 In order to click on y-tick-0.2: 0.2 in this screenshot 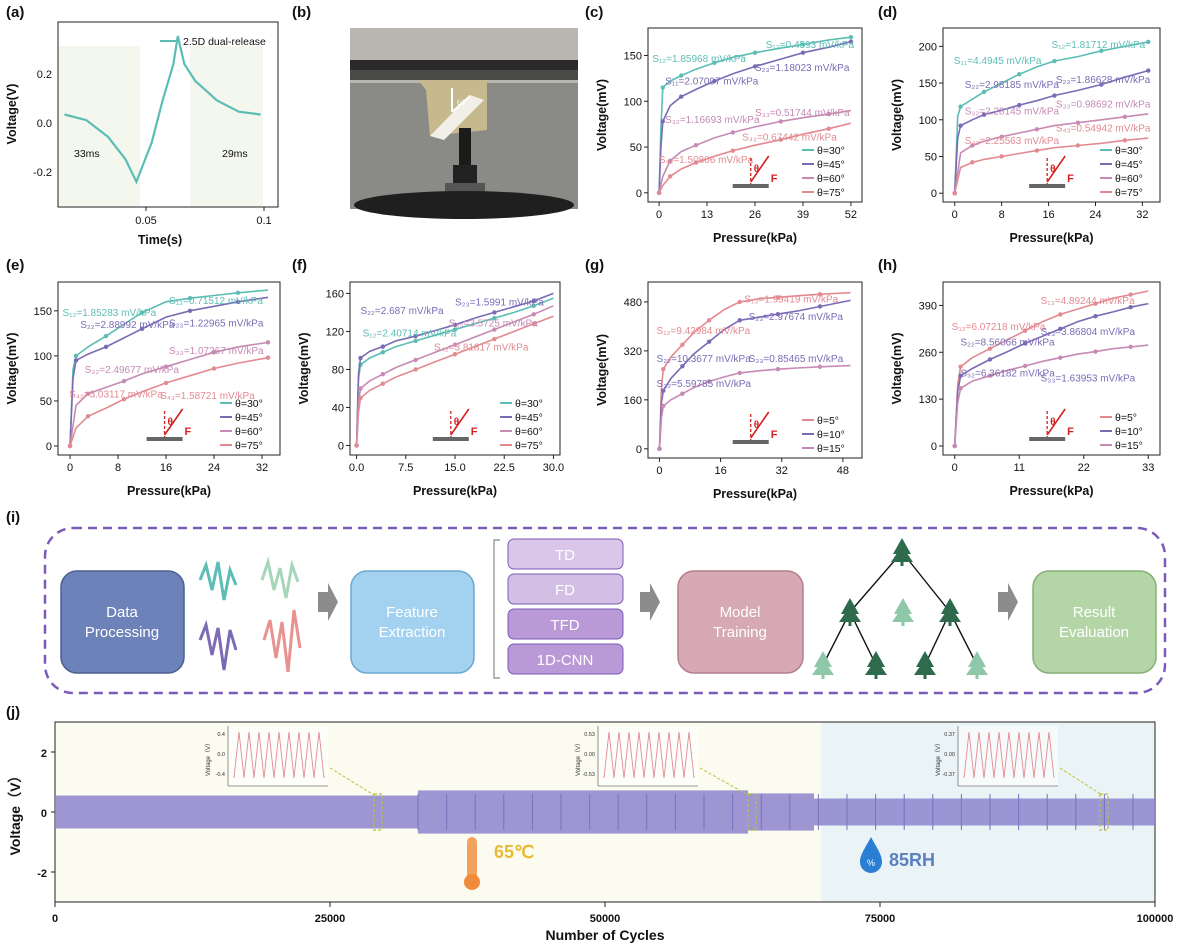, I will do `click(44, 75)`.